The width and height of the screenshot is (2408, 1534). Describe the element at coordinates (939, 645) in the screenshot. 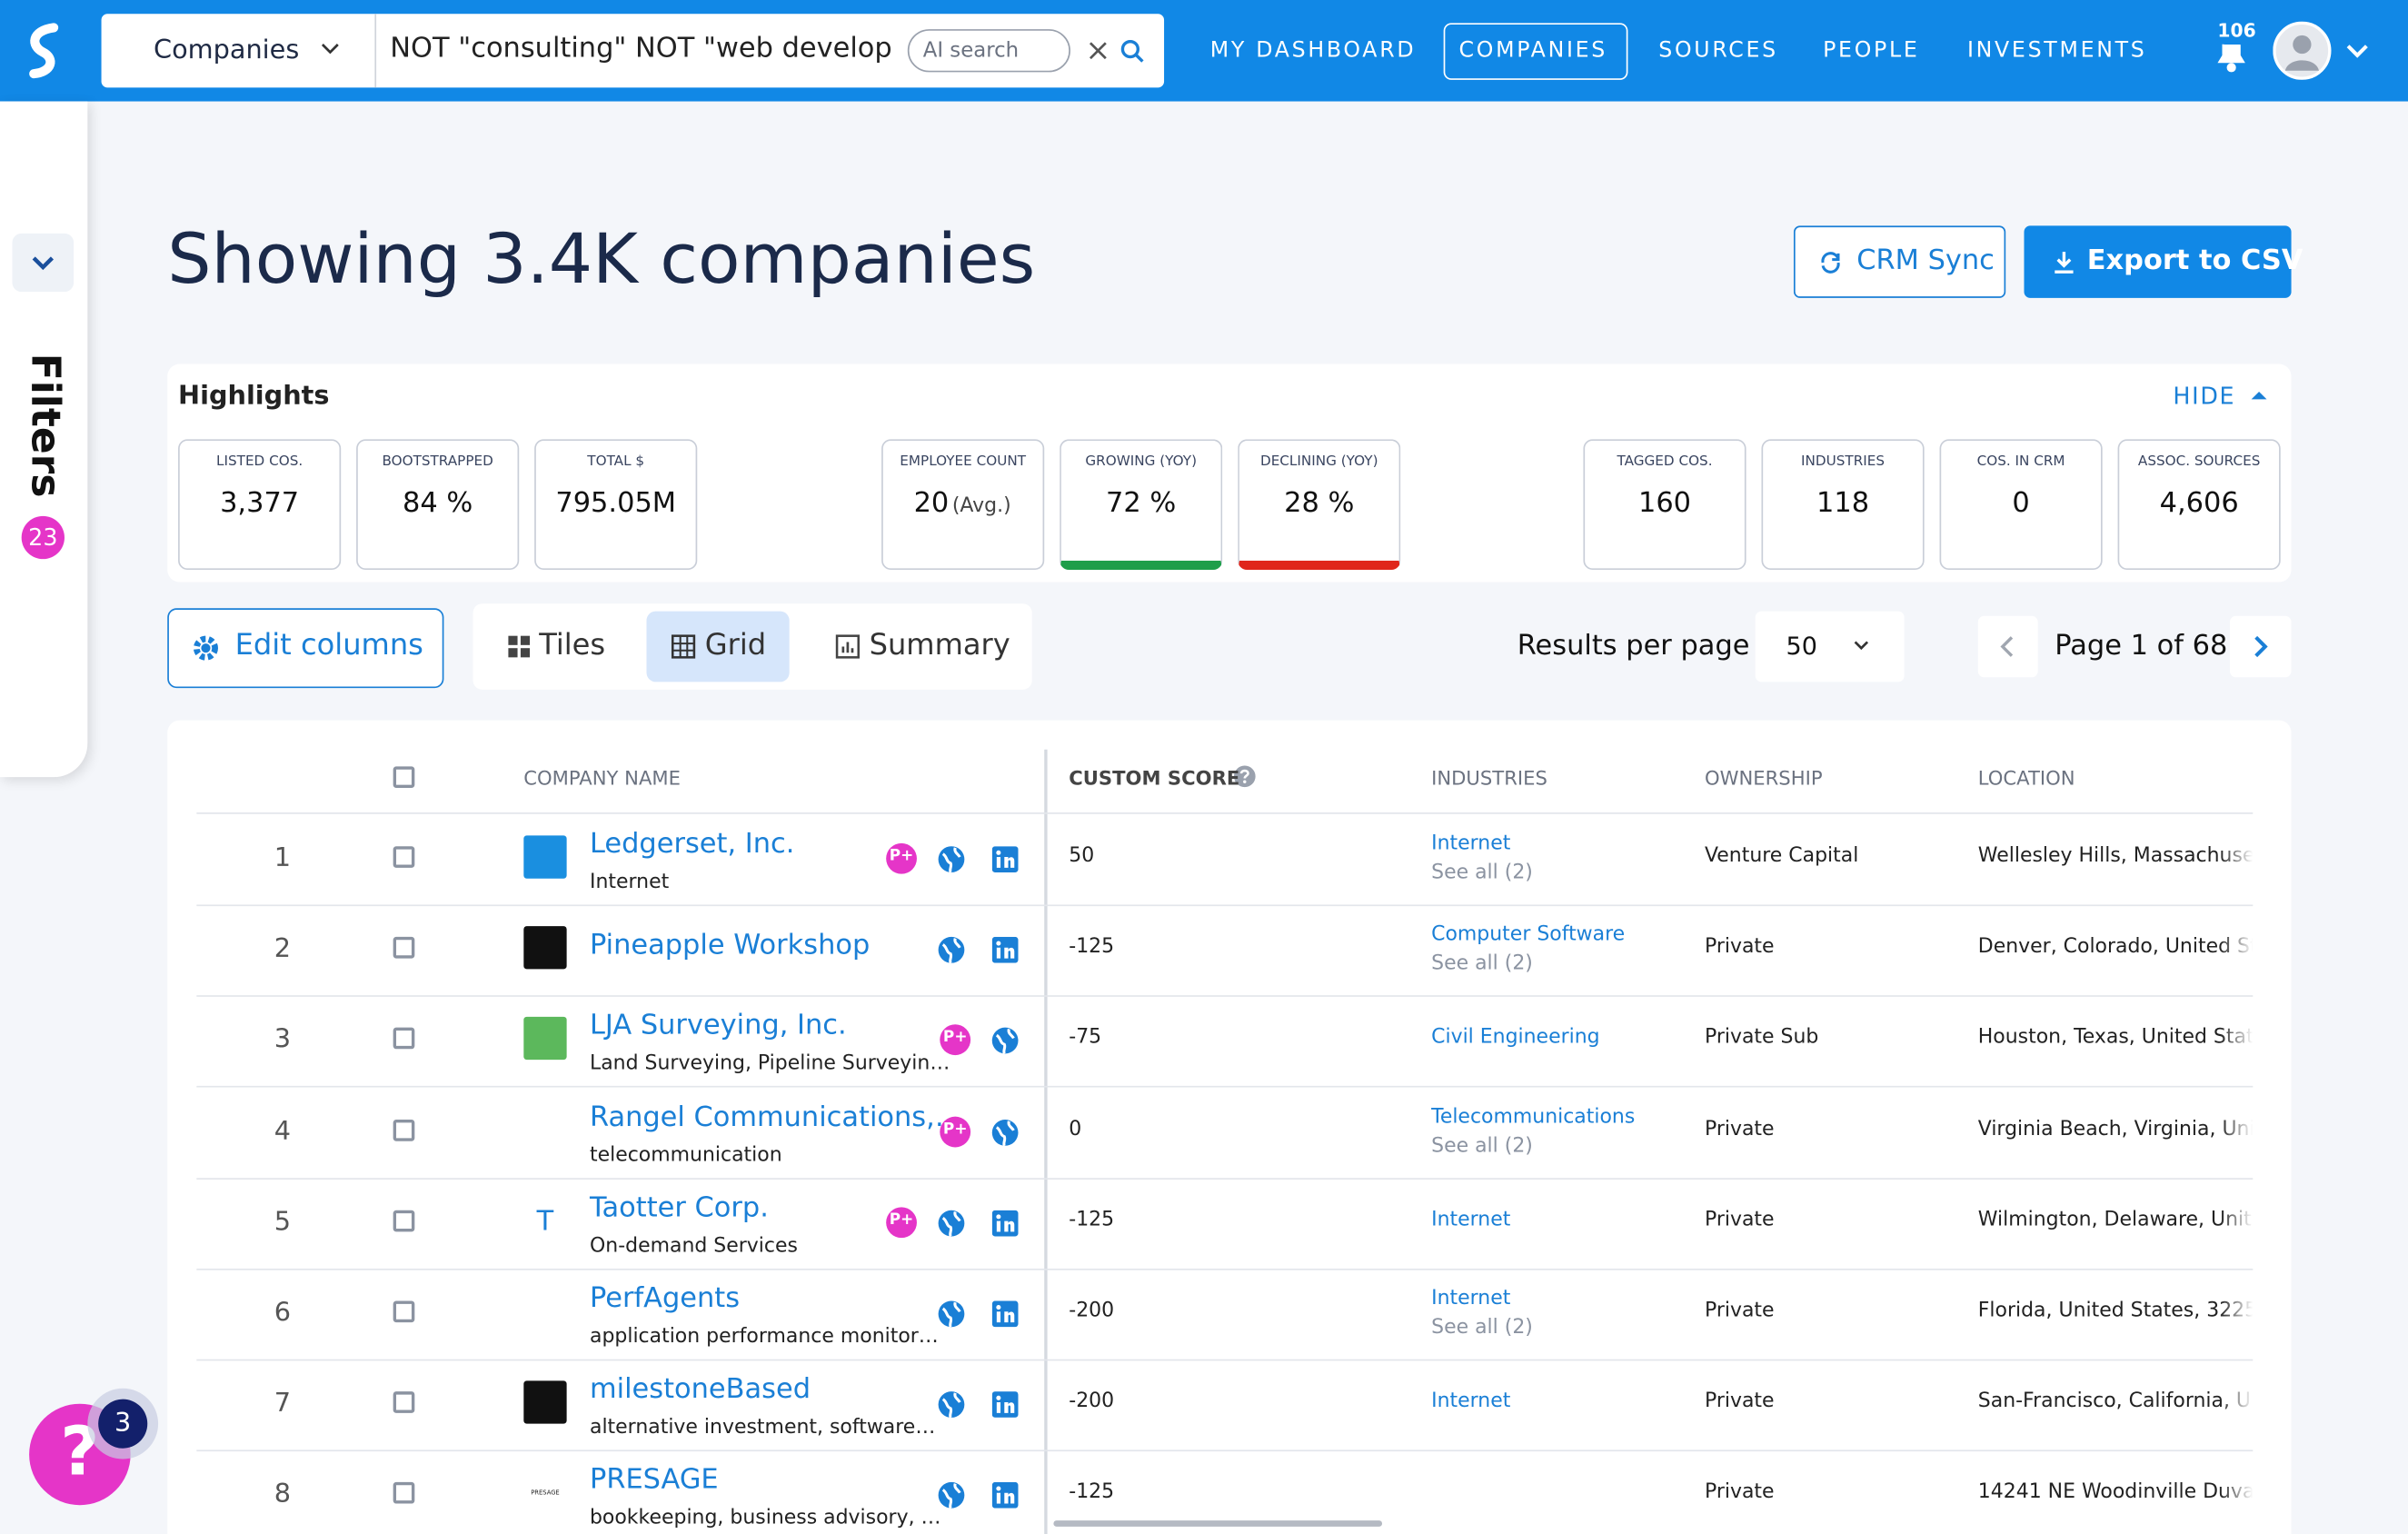

I see `view-tab: Summary` at that location.